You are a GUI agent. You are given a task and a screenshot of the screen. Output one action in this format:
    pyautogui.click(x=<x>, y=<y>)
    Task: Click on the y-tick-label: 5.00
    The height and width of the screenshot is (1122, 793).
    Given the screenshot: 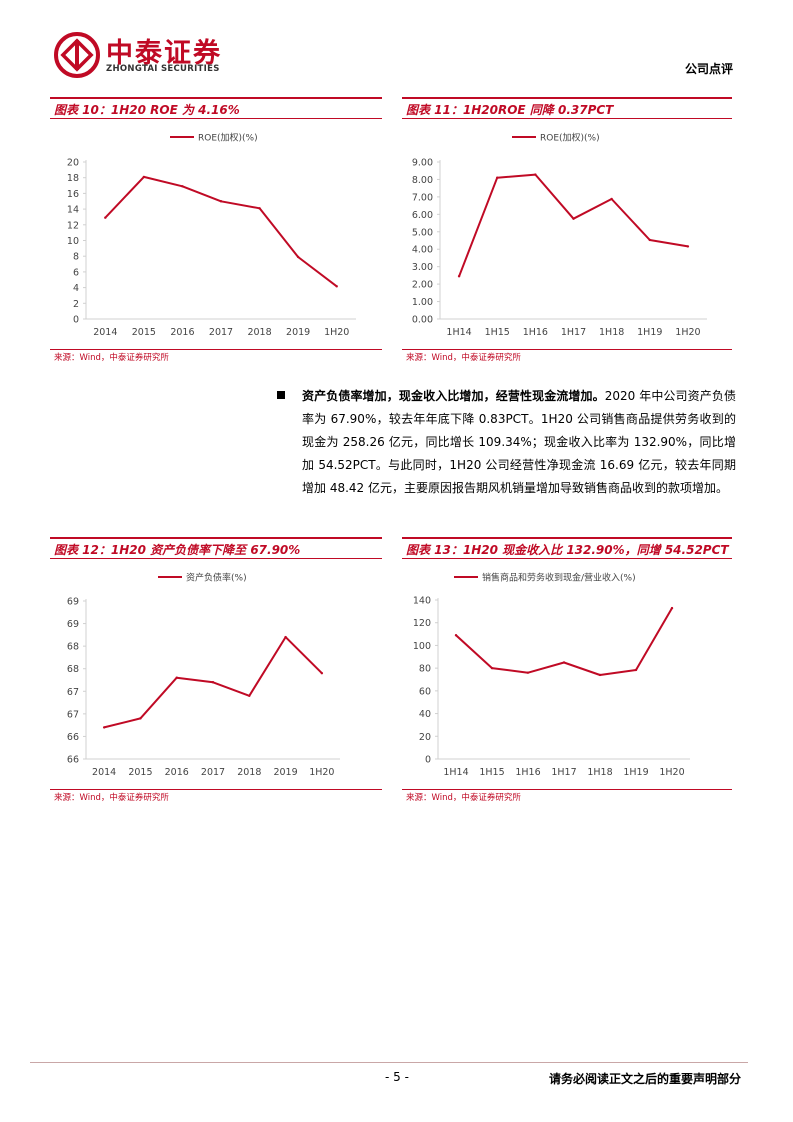 What is the action you would take?
    pyautogui.click(x=422, y=232)
    